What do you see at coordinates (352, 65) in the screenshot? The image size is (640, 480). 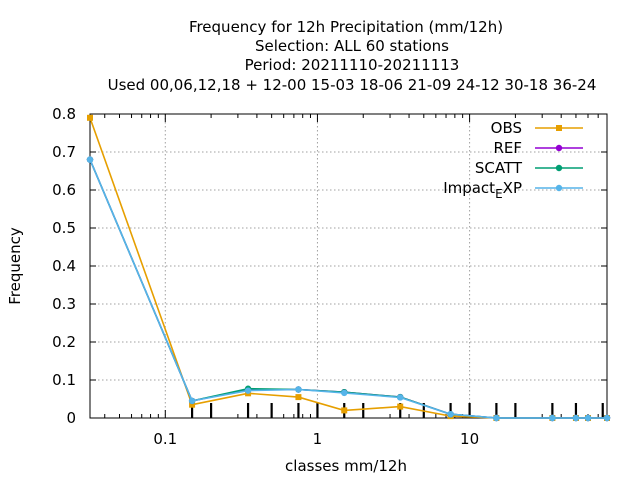 I see `title-line-3: Period: 20211110-20211113` at bounding box center [352, 65].